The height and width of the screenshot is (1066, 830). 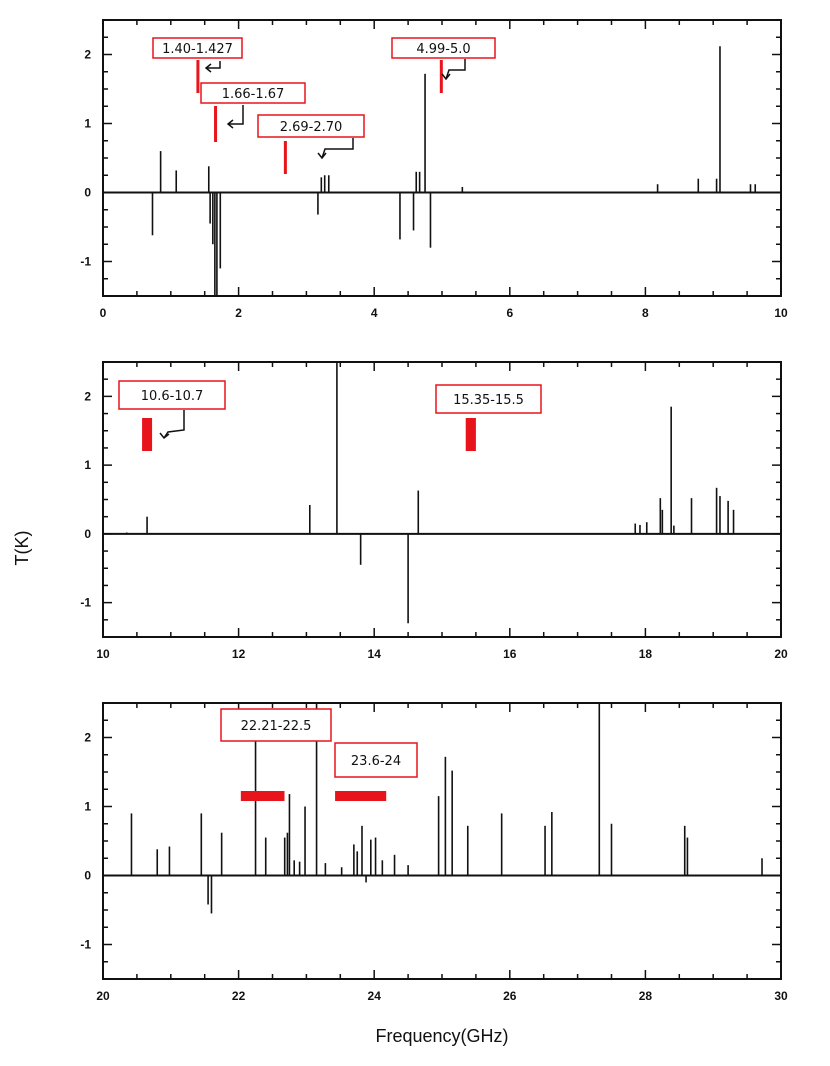 I want to click on x-tick-label: 4, so click(x=374, y=313).